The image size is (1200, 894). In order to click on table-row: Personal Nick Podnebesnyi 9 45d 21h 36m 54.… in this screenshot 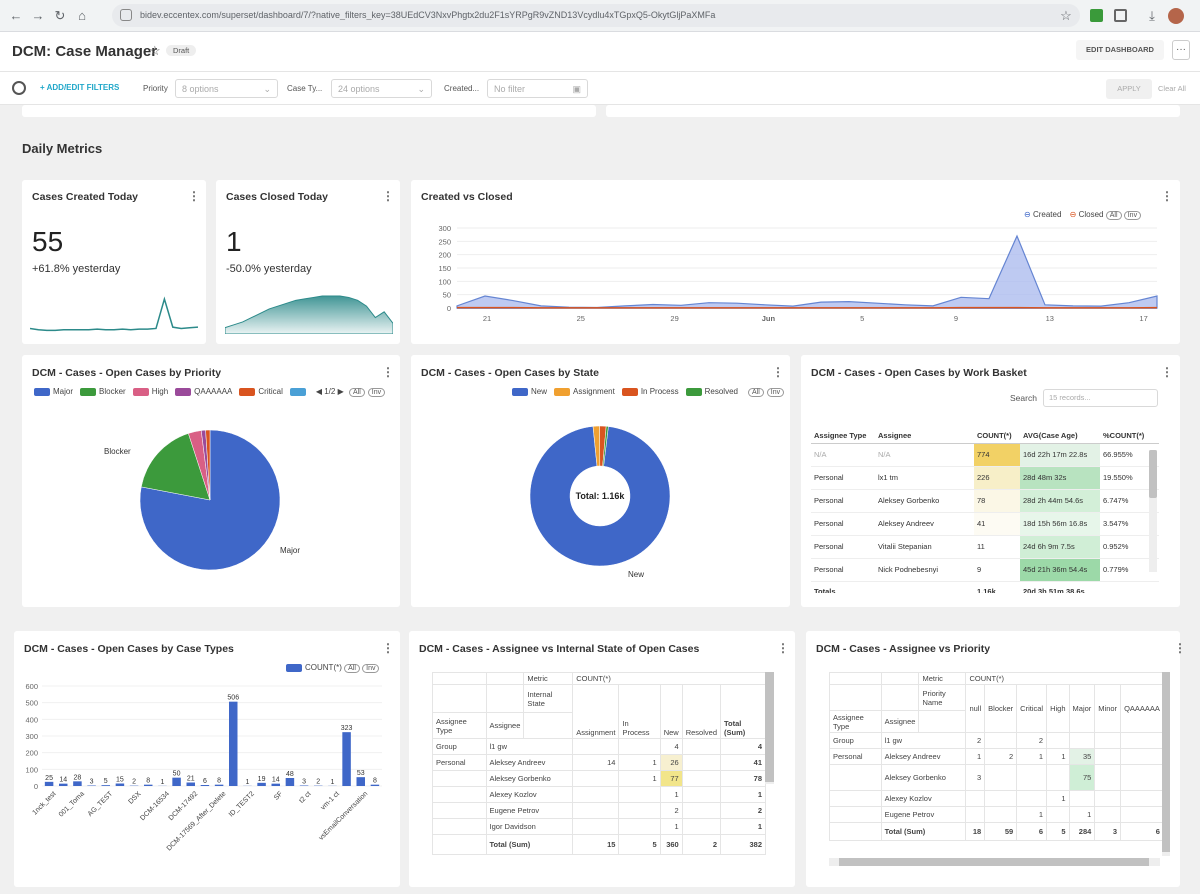, I will do `click(985, 570)`.